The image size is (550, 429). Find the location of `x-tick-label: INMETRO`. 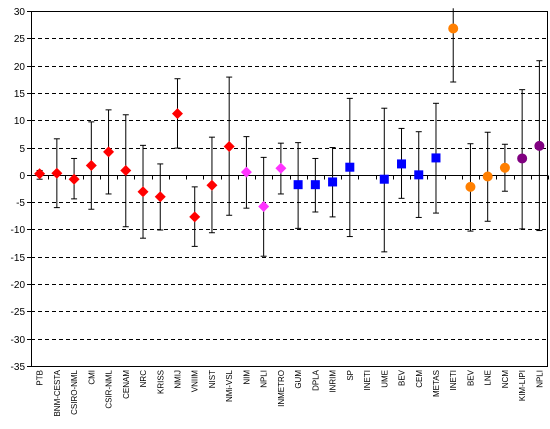

x-tick-label: INMETRO is located at coordinates (281, 388).